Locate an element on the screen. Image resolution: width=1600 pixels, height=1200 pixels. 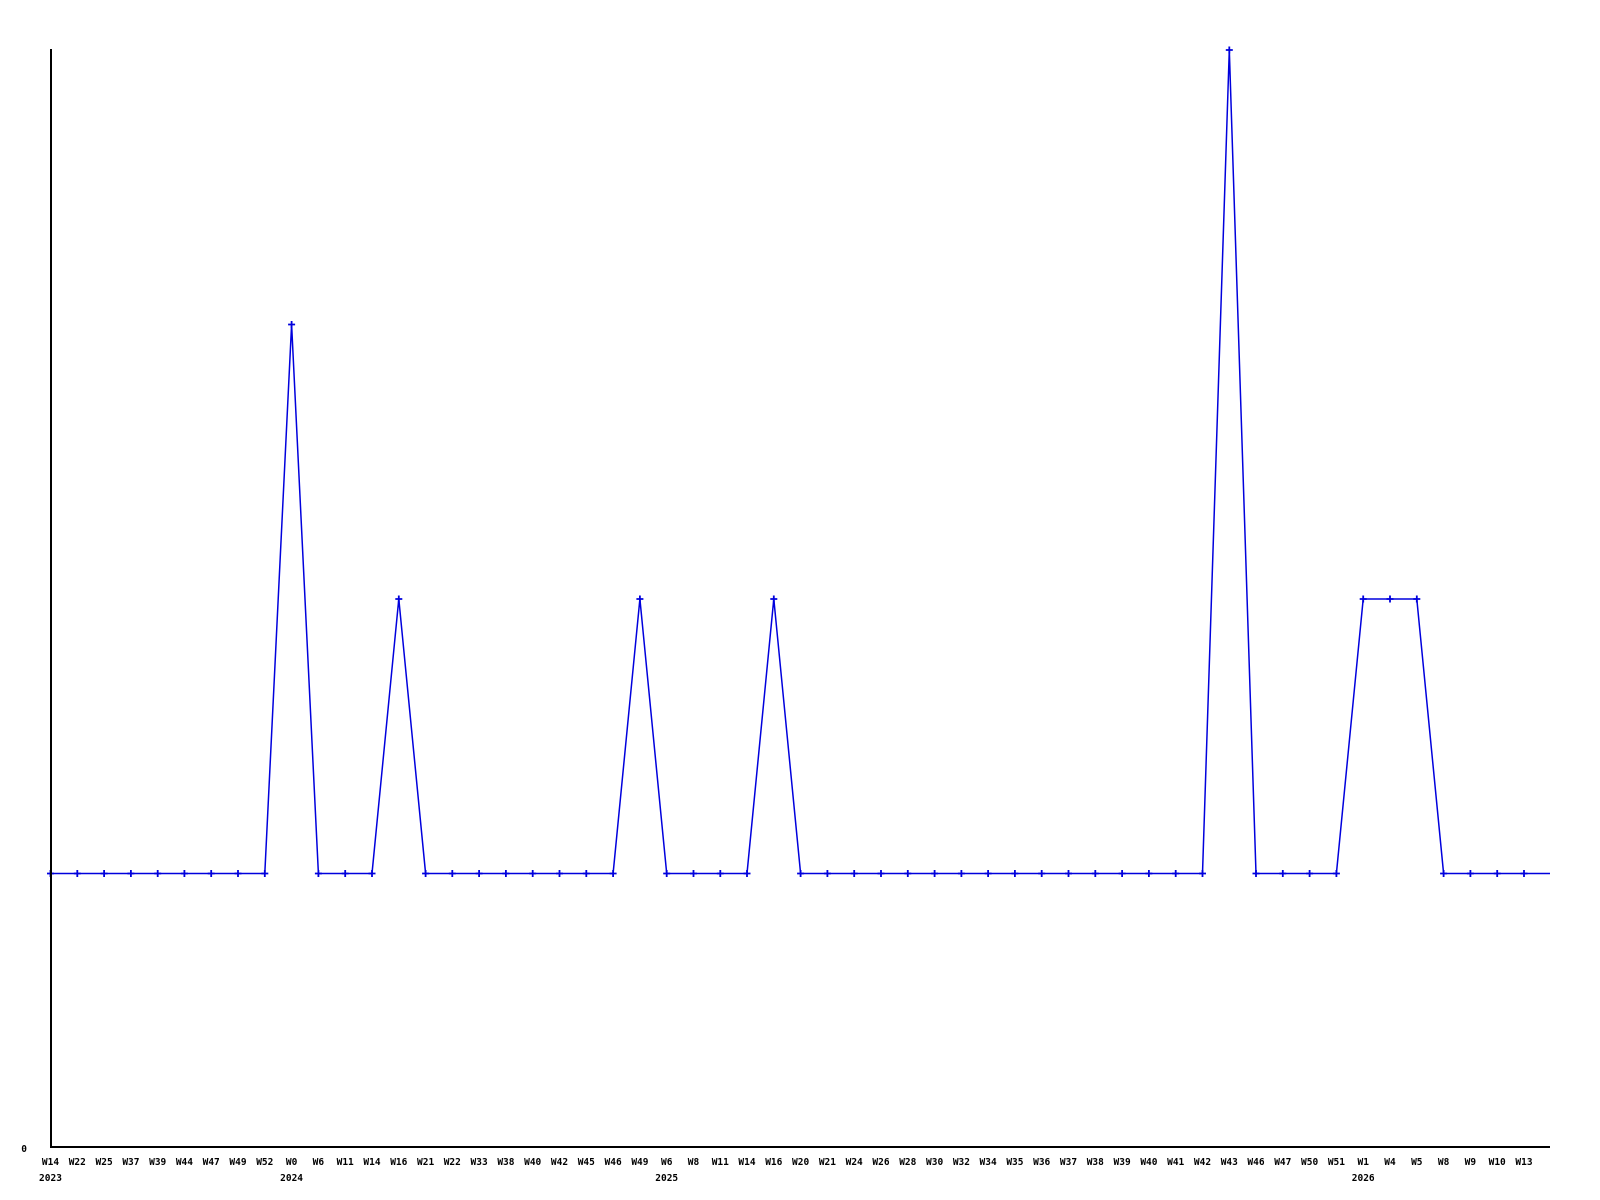
x-axis-tick-label: W4 is located at coordinates (1390, 1162).